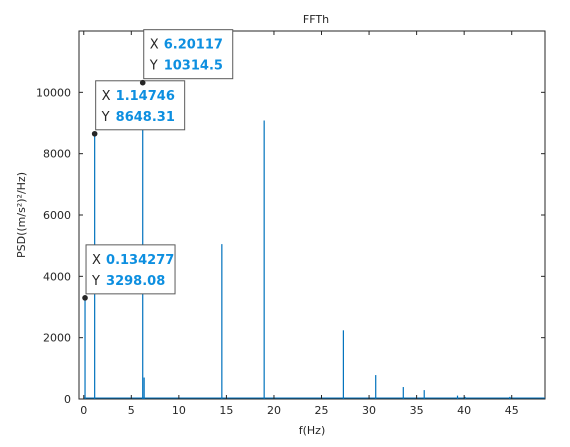 Image resolution: width=570 pixels, height=447 pixels. Describe the element at coordinates (369, 410) in the screenshot. I see `x-tick-label: 30` at that location.